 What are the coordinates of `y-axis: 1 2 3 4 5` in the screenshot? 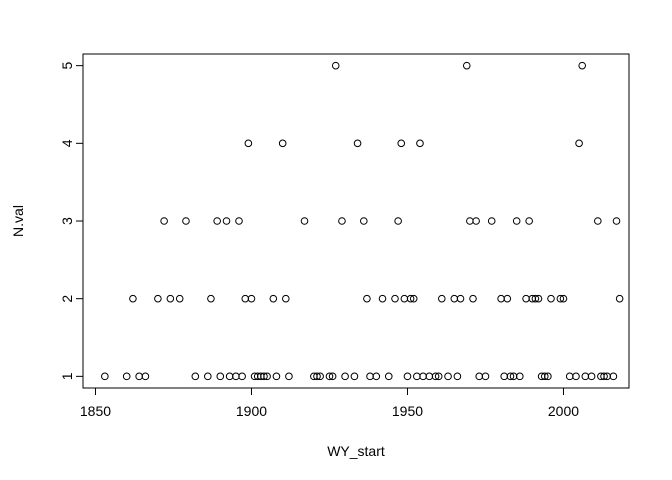 It's located at (71, 221).